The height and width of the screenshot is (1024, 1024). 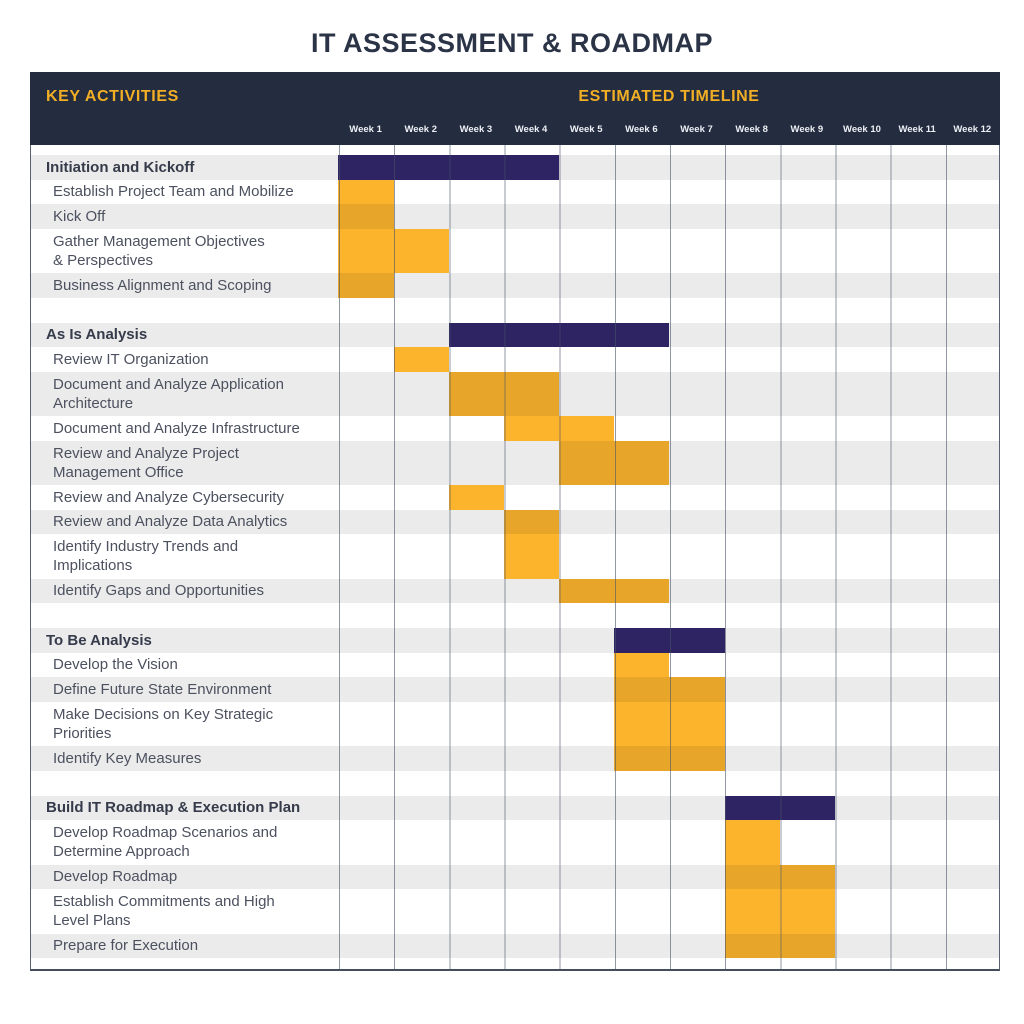 What do you see at coordinates (131, 359) in the screenshot?
I see `task-label: Review IT Organization` at bounding box center [131, 359].